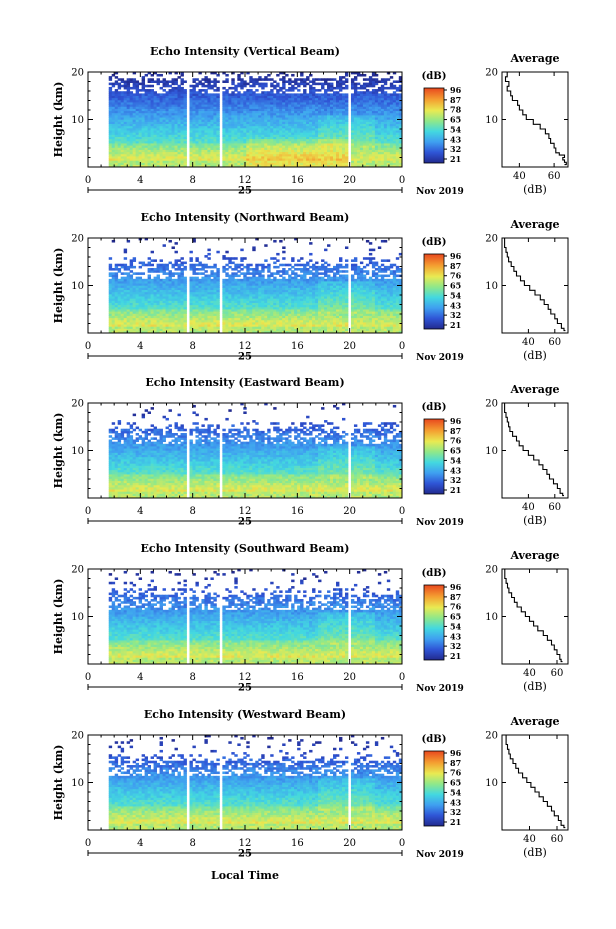 This screenshot has height=929, width=616. Describe the element at coordinates (244, 382) in the screenshot. I see `panel-title: Echo Intensity (Eastward Beam)` at that location.